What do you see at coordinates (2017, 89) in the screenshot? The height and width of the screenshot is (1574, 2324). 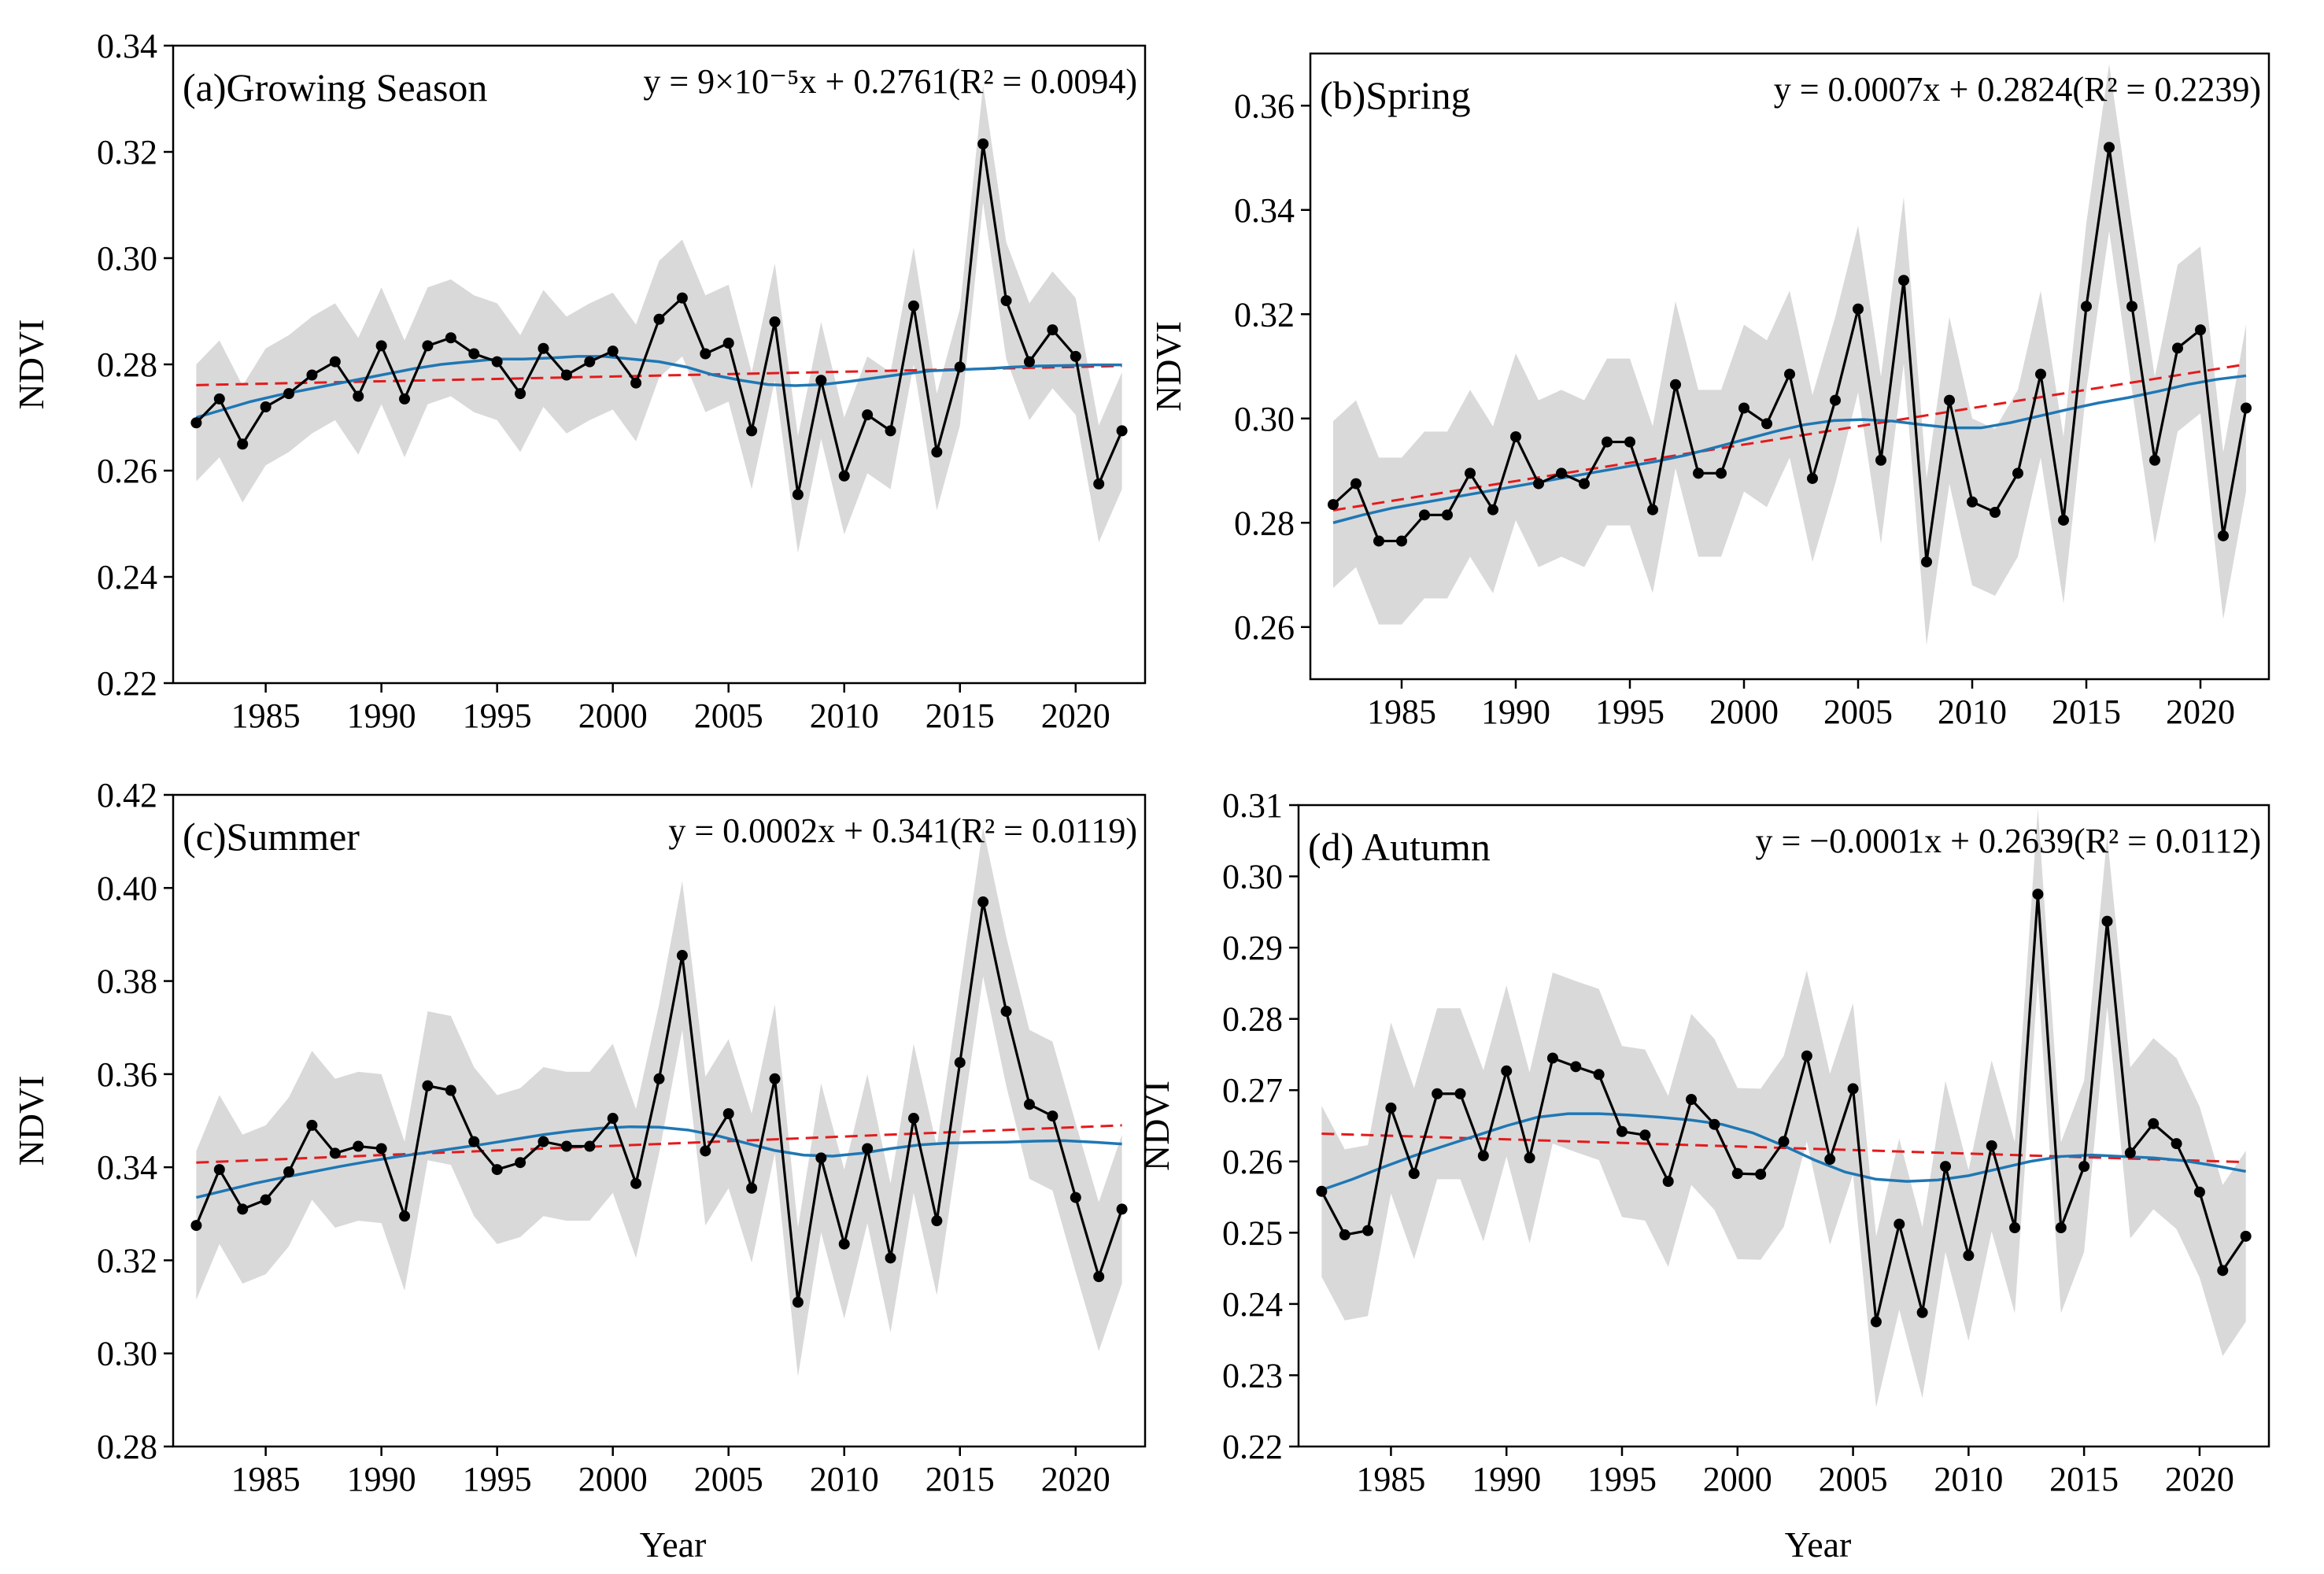 I see `regression-equation: y = 0.0007x + 0.2824(R² = 0.2239)` at bounding box center [2017, 89].